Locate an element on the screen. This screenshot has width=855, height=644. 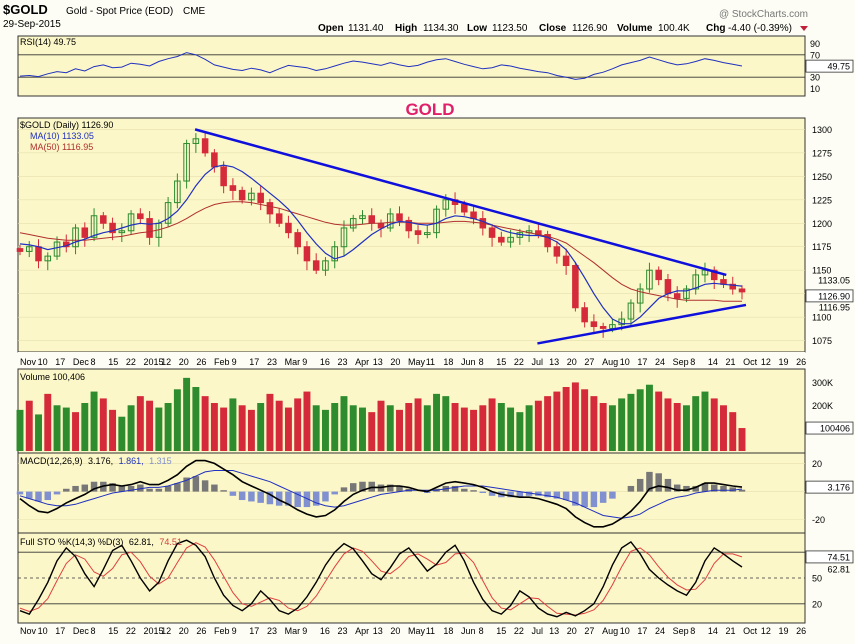
x-tick-label: Feb is located at coordinates (222, 362).